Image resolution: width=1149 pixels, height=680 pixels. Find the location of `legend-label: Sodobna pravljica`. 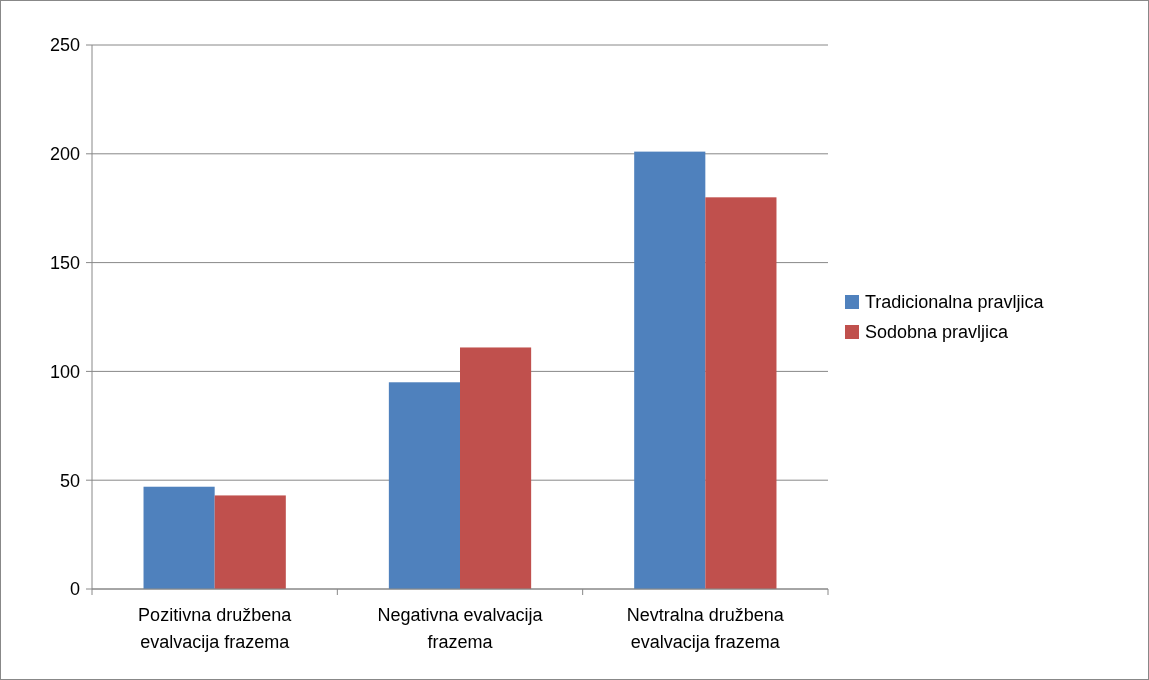

legend-label: Sodobna pravljica is located at coordinates (937, 332).